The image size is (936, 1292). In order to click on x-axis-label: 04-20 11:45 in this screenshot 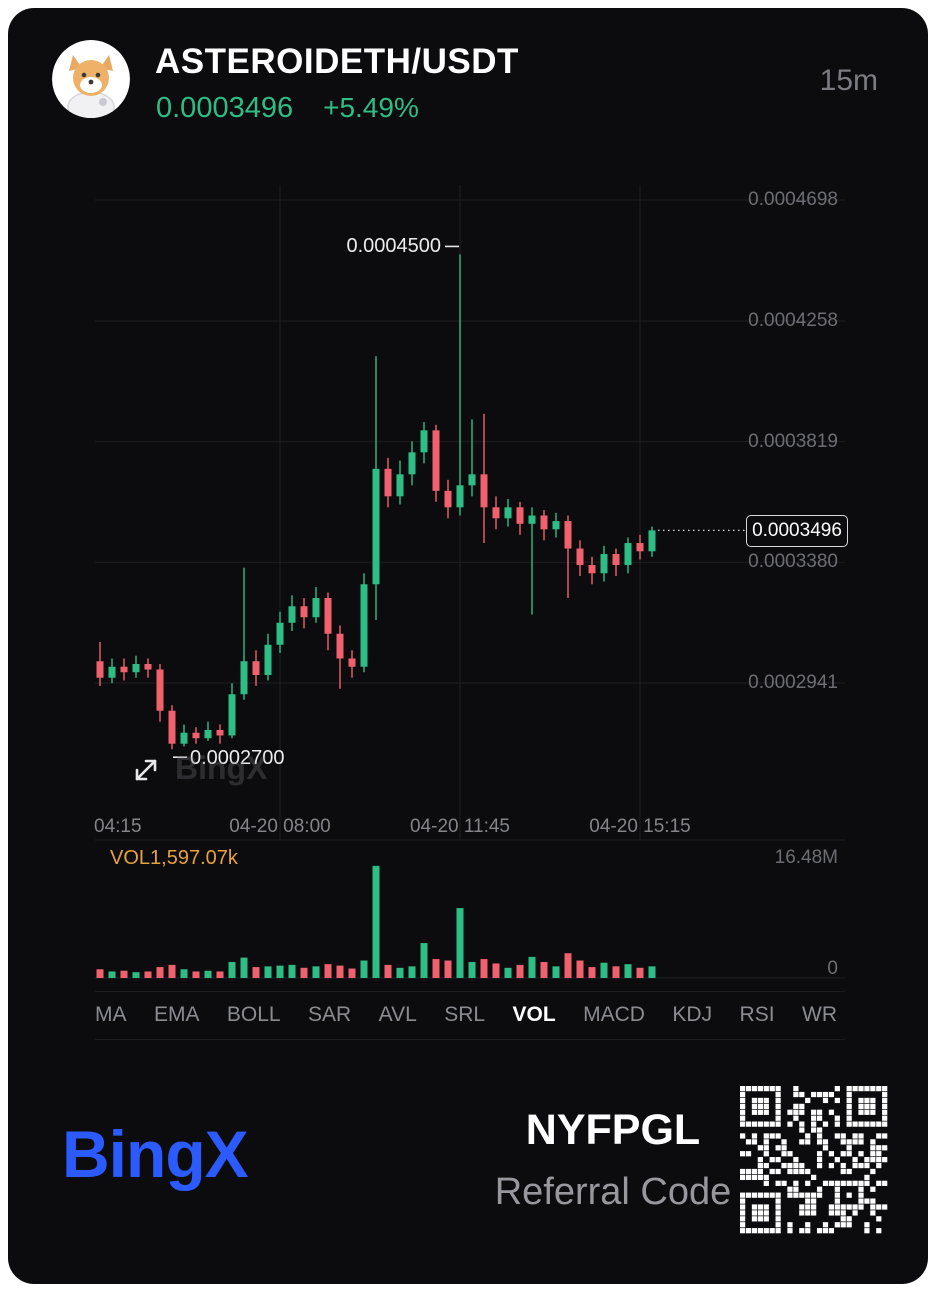, I will do `click(460, 826)`.